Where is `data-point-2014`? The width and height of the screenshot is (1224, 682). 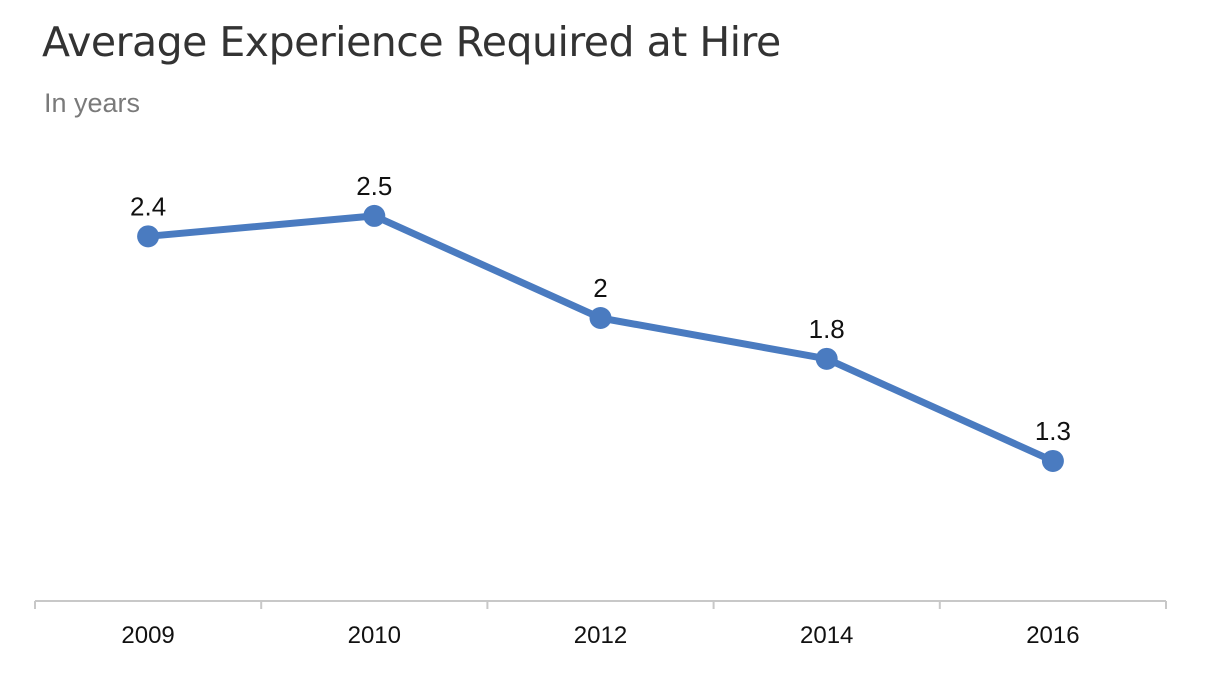 data-point-2014 is located at coordinates (826, 358).